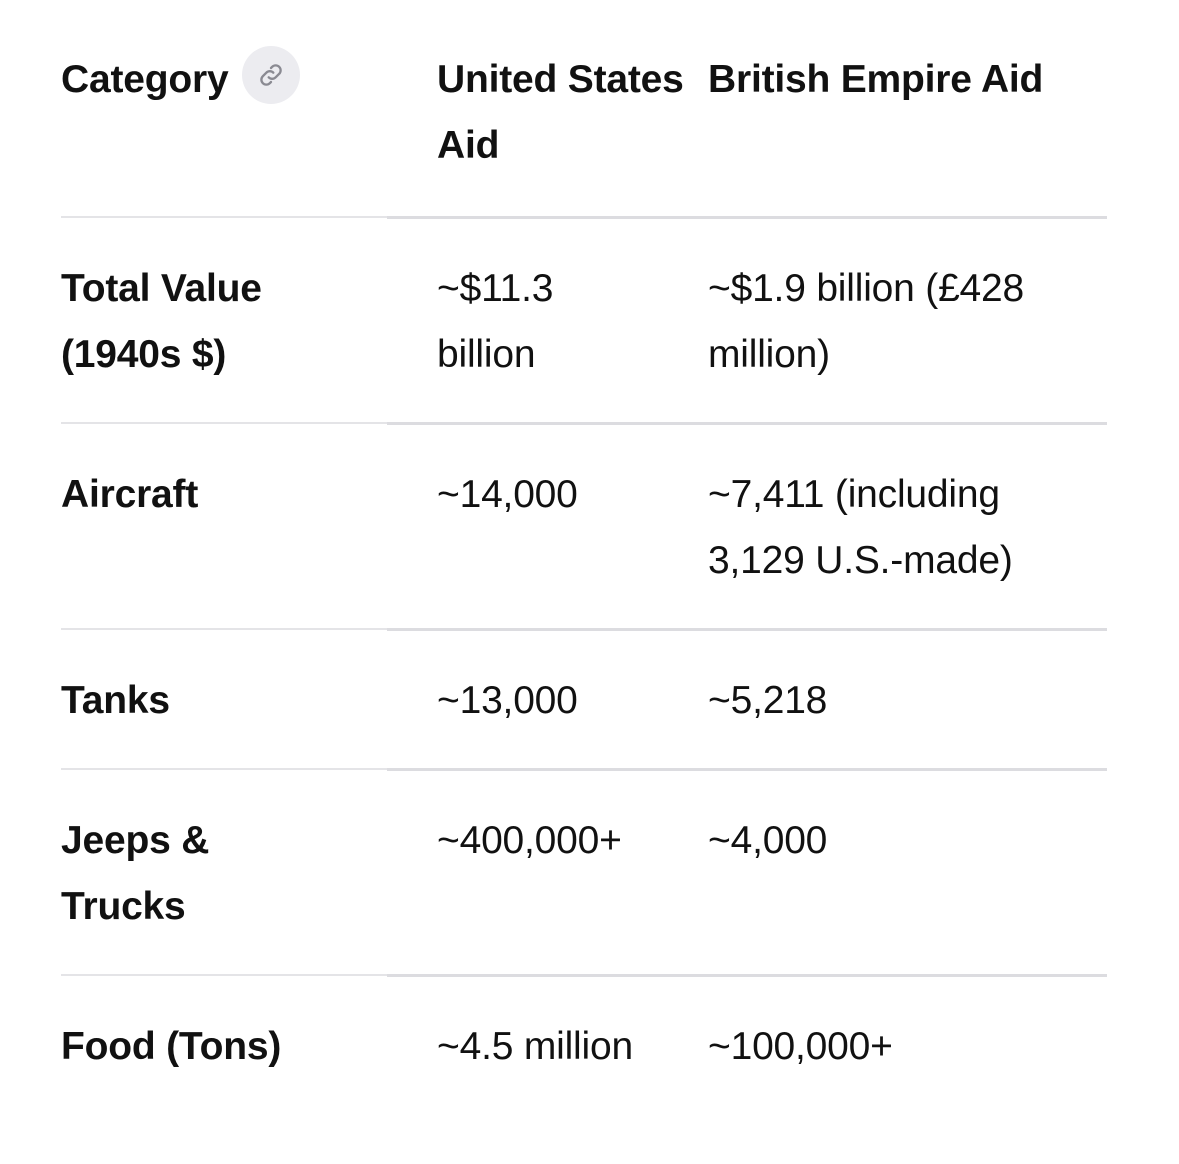 The height and width of the screenshot is (1164, 1179). I want to click on row-category: Food (Tons), so click(171, 1046).